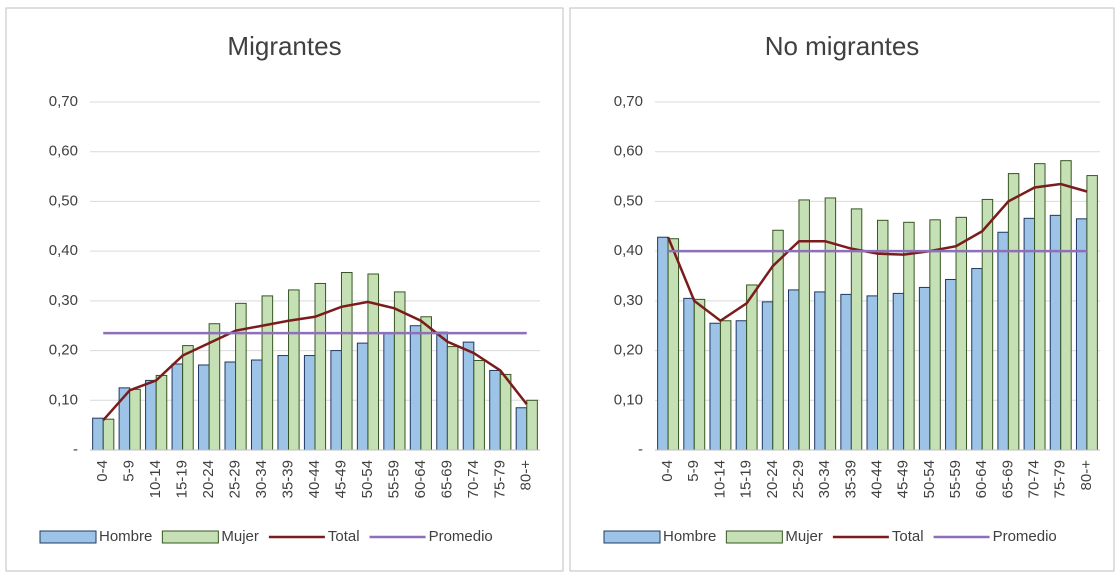  I want to click on legend-label: Hombre, so click(689, 536).